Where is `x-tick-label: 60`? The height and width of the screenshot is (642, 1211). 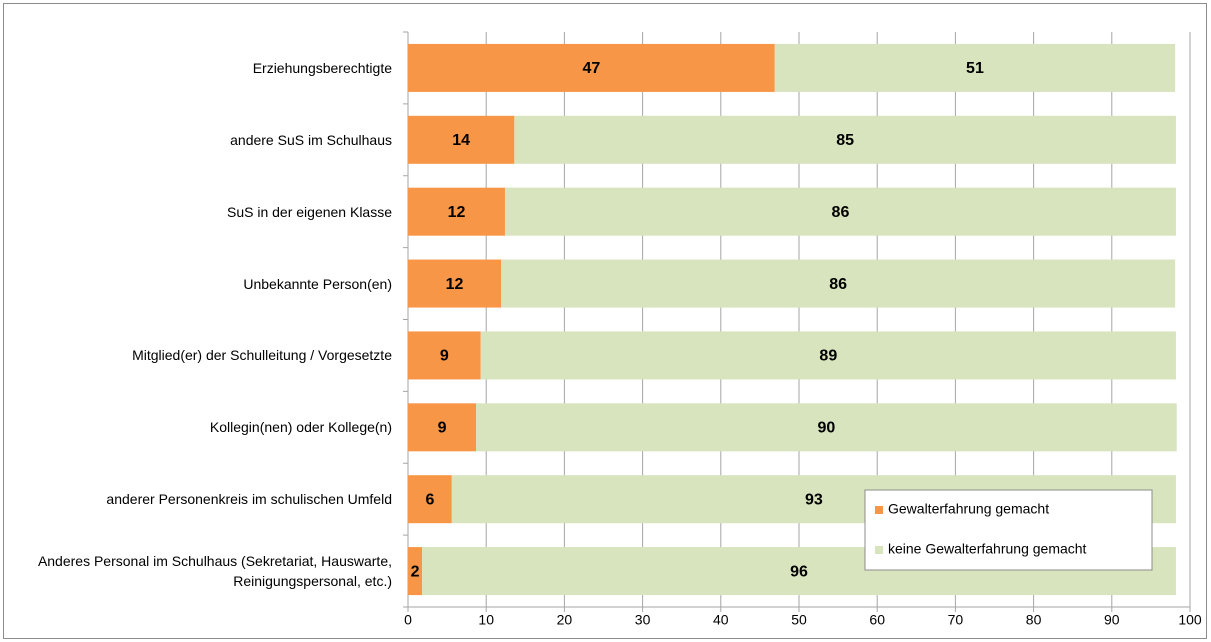
x-tick-label: 60 is located at coordinates (877, 620).